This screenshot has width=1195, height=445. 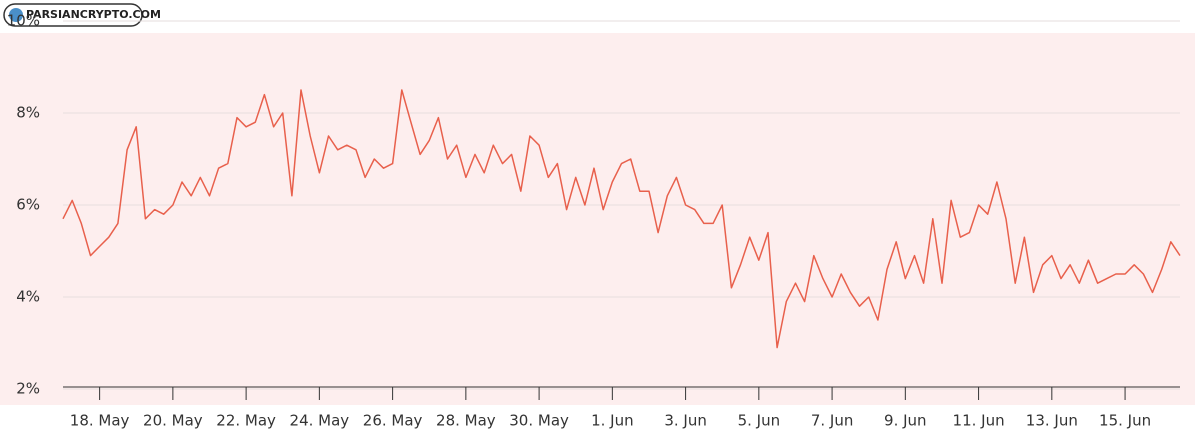 What do you see at coordinates (612, 421) in the screenshot?
I see `x-tick-label: 1. Jun` at bounding box center [612, 421].